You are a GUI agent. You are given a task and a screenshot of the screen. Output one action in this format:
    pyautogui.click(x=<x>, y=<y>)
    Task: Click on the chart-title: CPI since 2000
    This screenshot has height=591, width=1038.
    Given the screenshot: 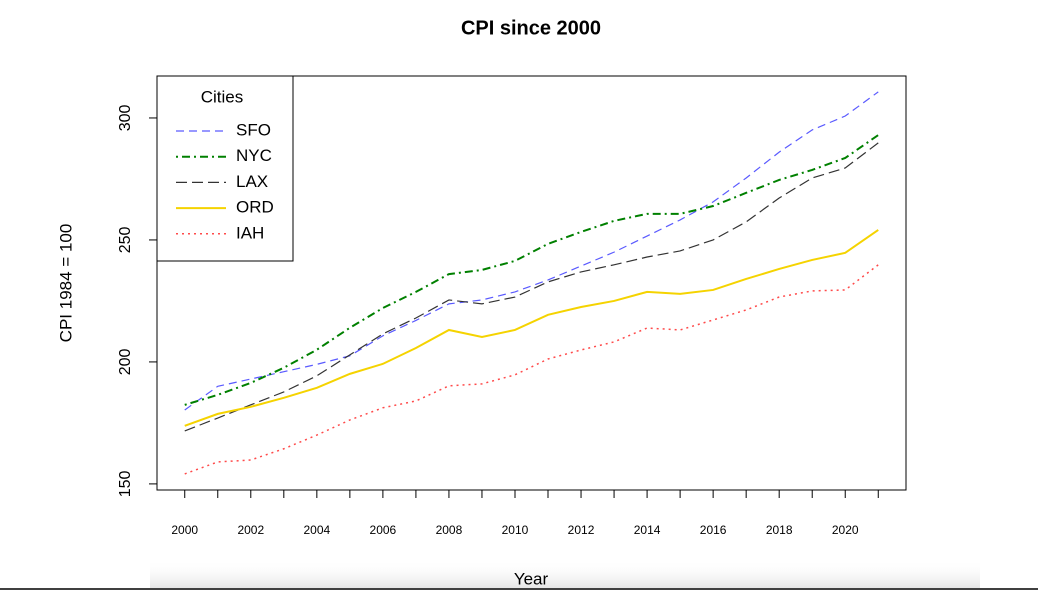 What is the action you would take?
    pyautogui.click(x=531, y=28)
    